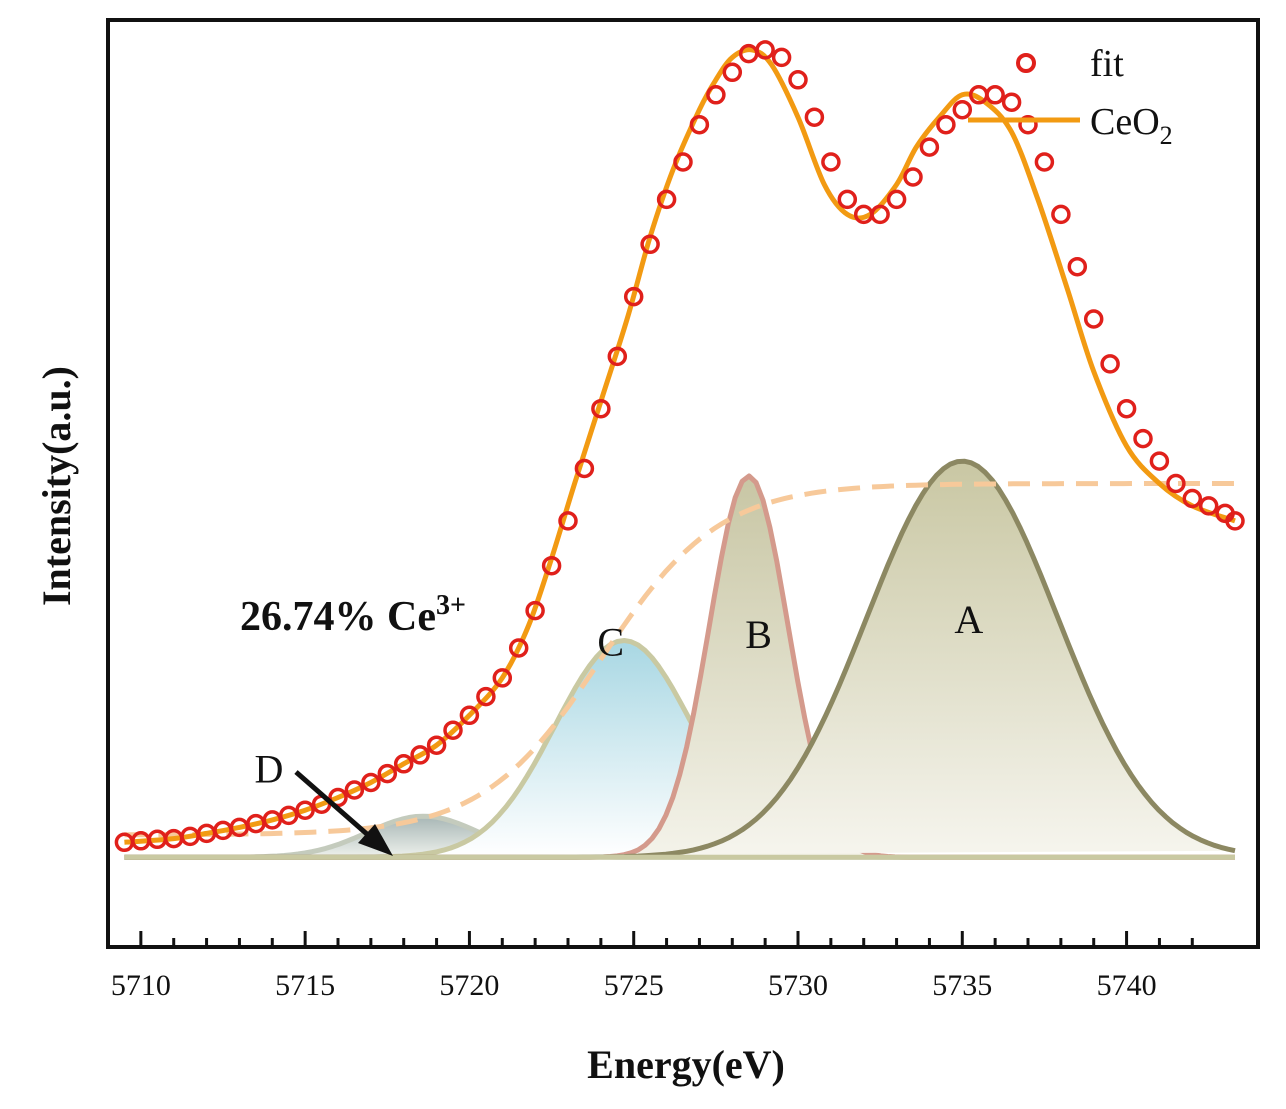 Image resolution: width=1286 pixels, height=1109 pixels. I want to click on peak-labels: A B C D, so click(619, 694).